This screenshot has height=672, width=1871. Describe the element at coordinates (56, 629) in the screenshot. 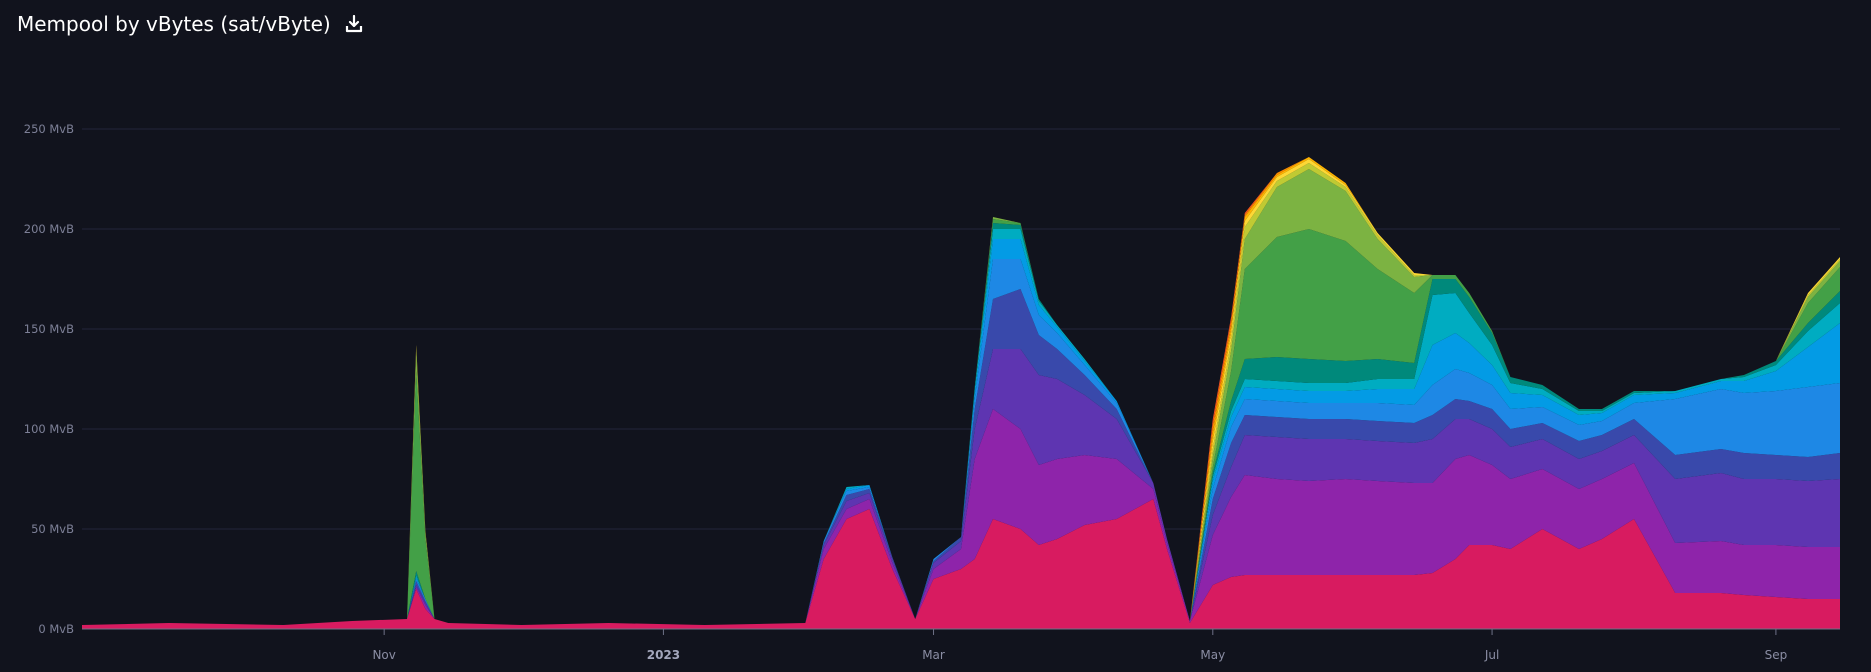

I see `y-tick-label: 0 MvB` at that location.